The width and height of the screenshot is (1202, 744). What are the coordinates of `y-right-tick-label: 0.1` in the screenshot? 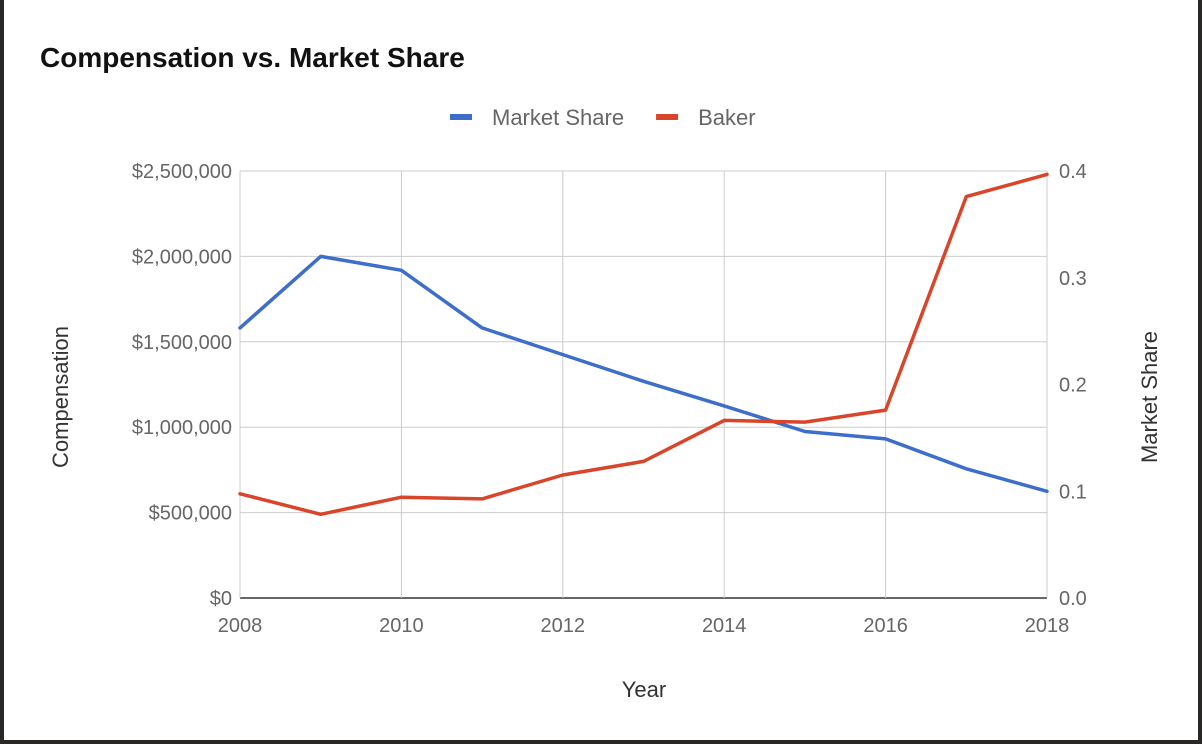 It's located at (1073, 492).